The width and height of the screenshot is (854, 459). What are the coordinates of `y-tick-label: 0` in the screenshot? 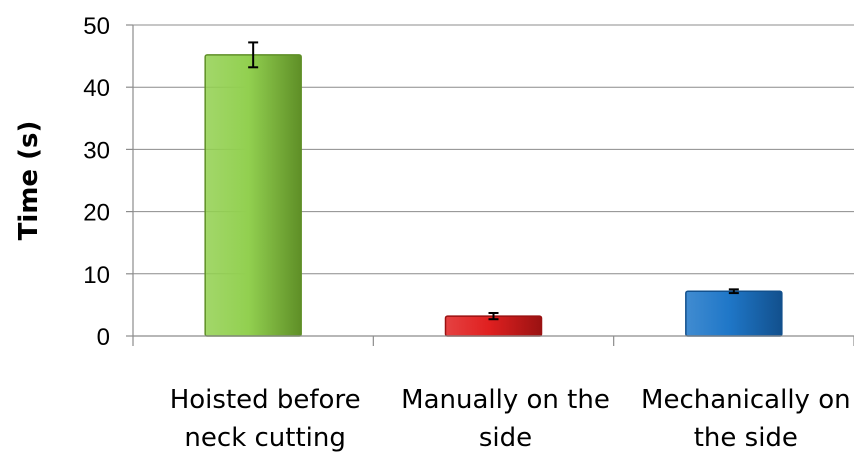 It's located at (103, 337).